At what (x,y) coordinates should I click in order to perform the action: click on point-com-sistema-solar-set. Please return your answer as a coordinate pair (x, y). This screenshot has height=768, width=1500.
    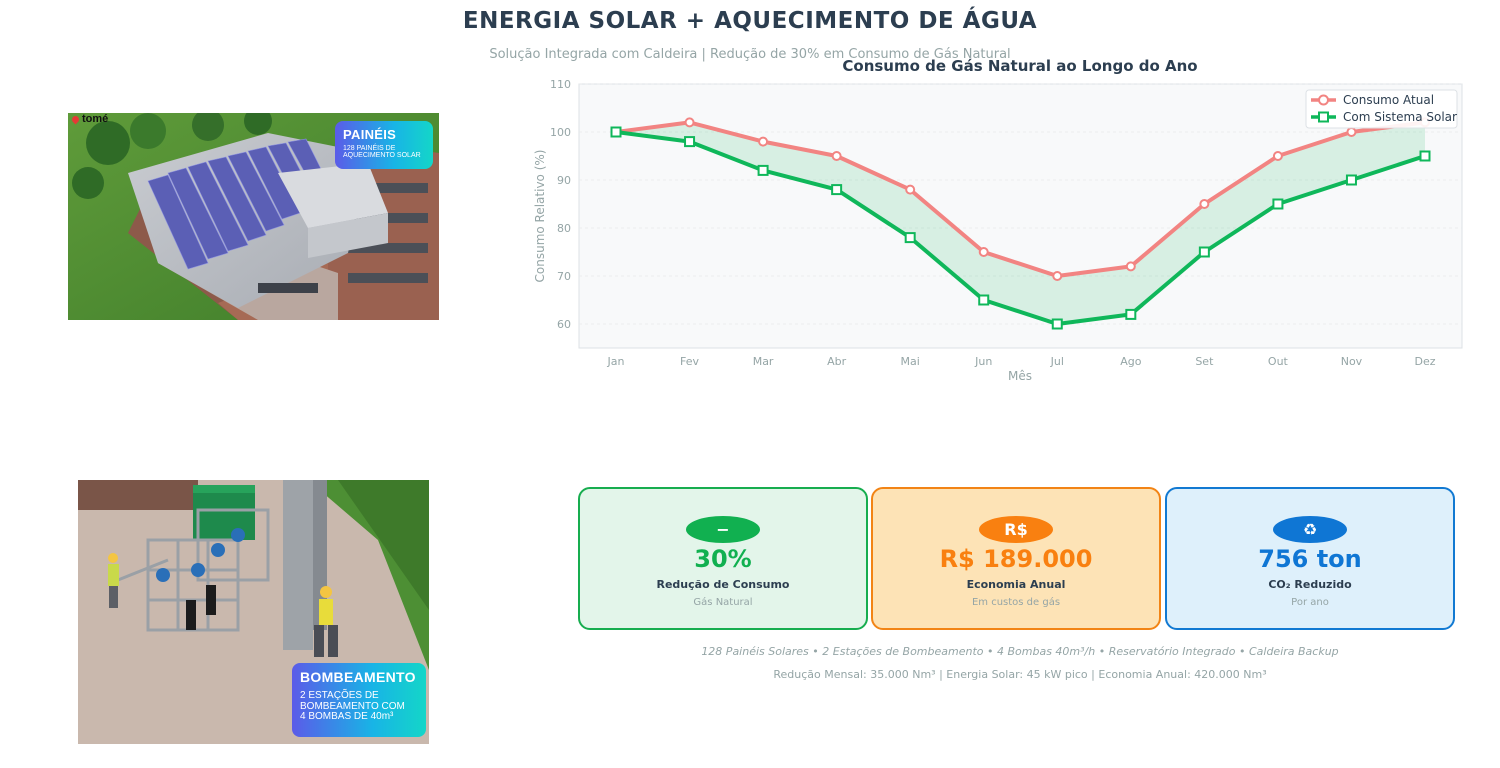
    Looking at the image, I should click on (1204, 252).